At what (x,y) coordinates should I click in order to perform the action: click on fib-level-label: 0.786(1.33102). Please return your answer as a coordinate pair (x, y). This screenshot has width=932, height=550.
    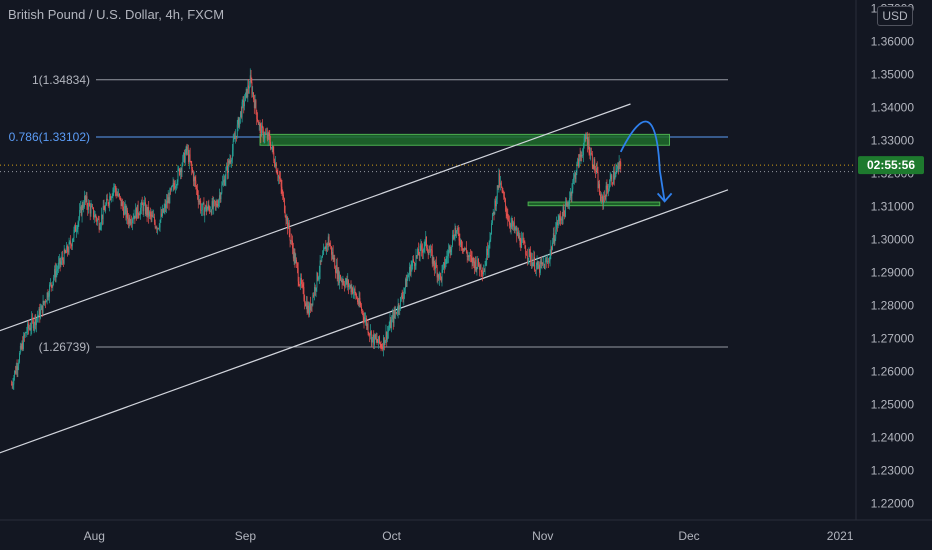
    Looking at the image, I should click on (49, 137).